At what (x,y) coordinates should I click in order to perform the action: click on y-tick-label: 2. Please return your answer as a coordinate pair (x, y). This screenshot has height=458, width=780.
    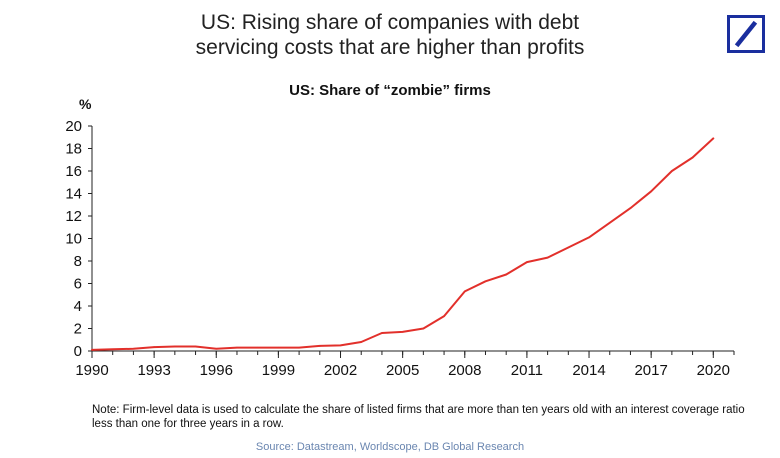
    Looking at the image, I should click on (78, 329).